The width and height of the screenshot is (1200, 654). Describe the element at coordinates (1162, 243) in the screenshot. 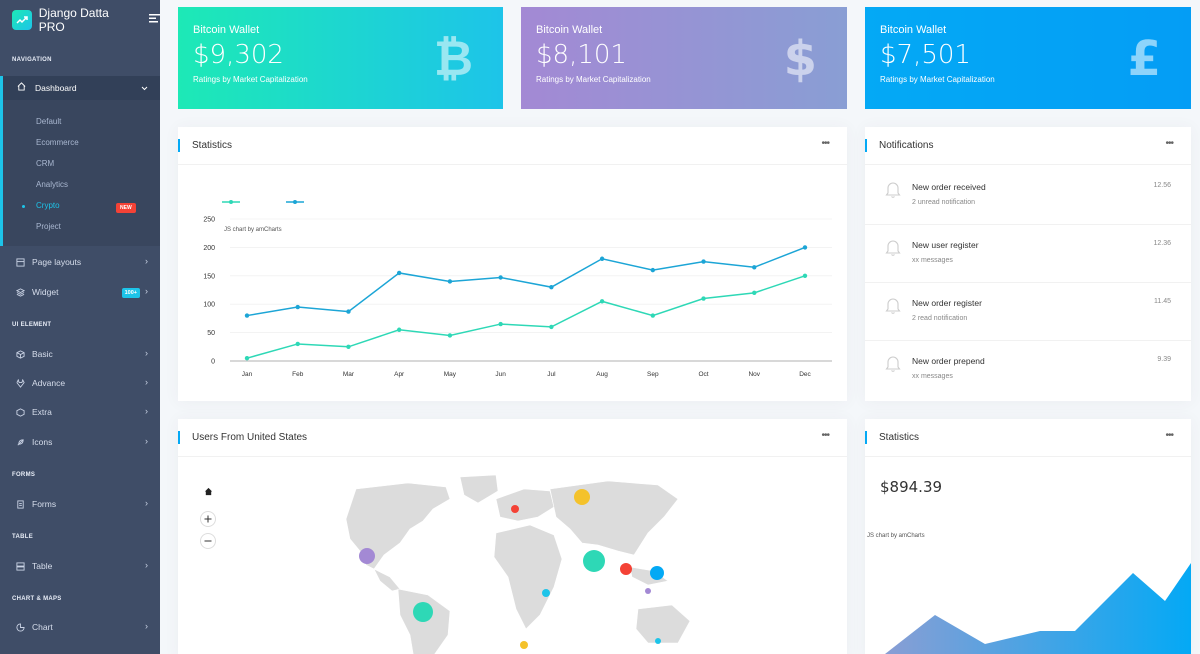

I see `notification-time: 12.36` at that location.